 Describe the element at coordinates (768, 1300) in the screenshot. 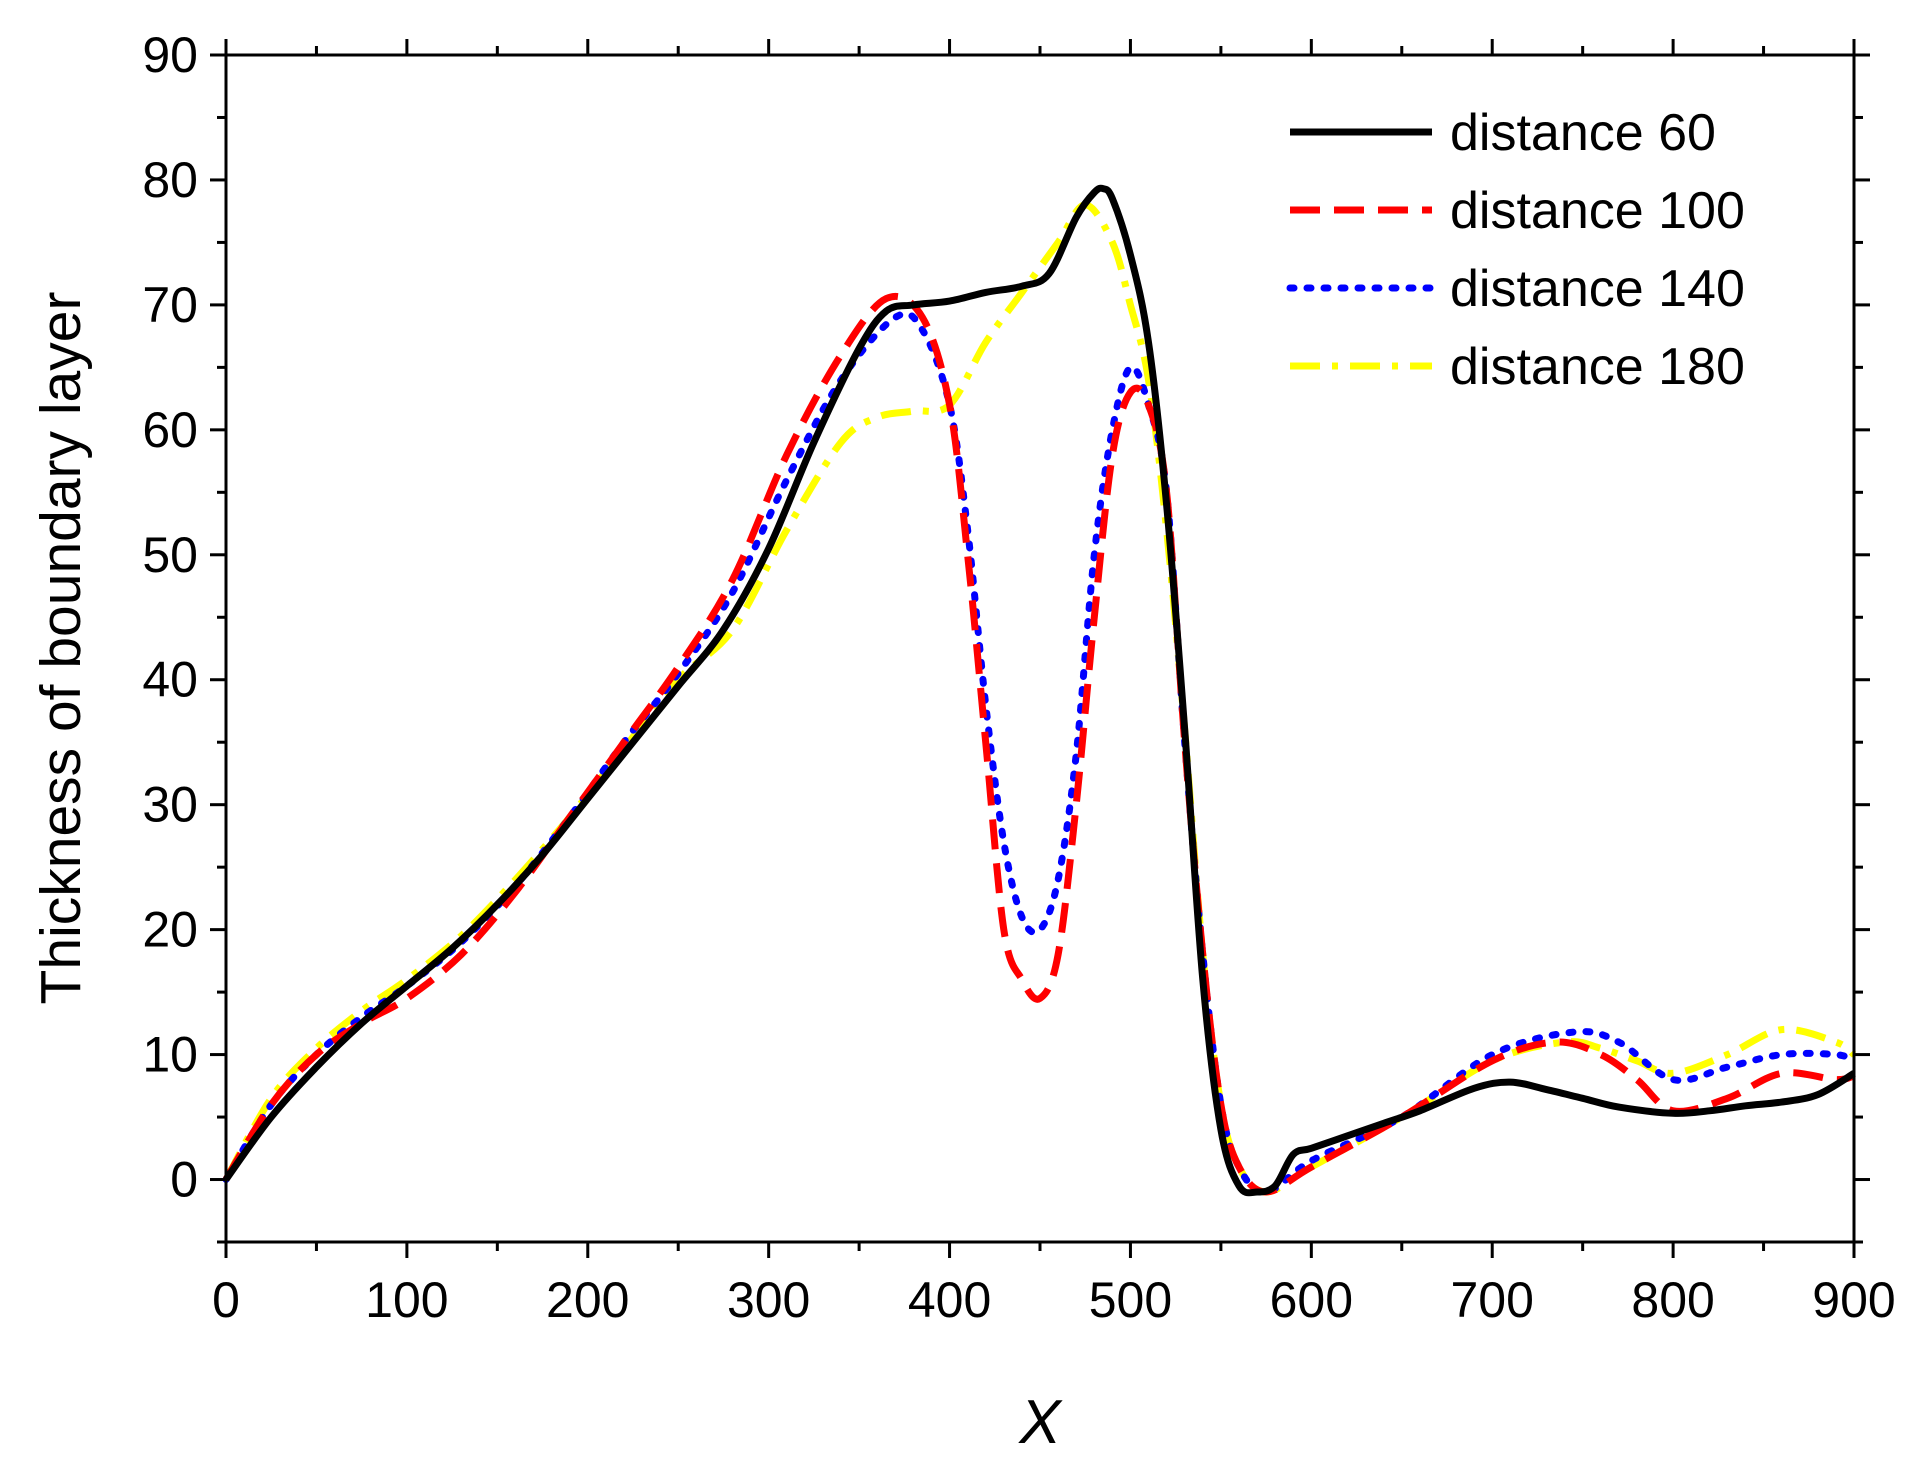

I see `x-tick-label: 300` at that location.